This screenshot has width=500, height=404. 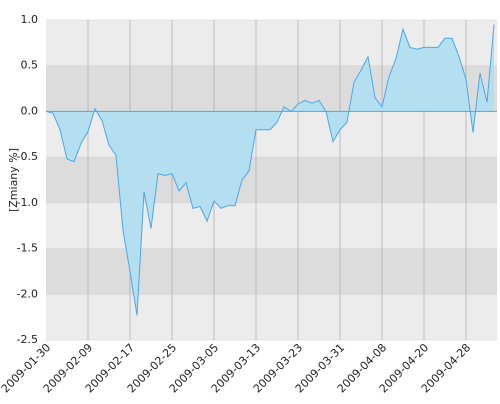 I want to click on y-tick-label: -0.5, so click(x=27, y=156).